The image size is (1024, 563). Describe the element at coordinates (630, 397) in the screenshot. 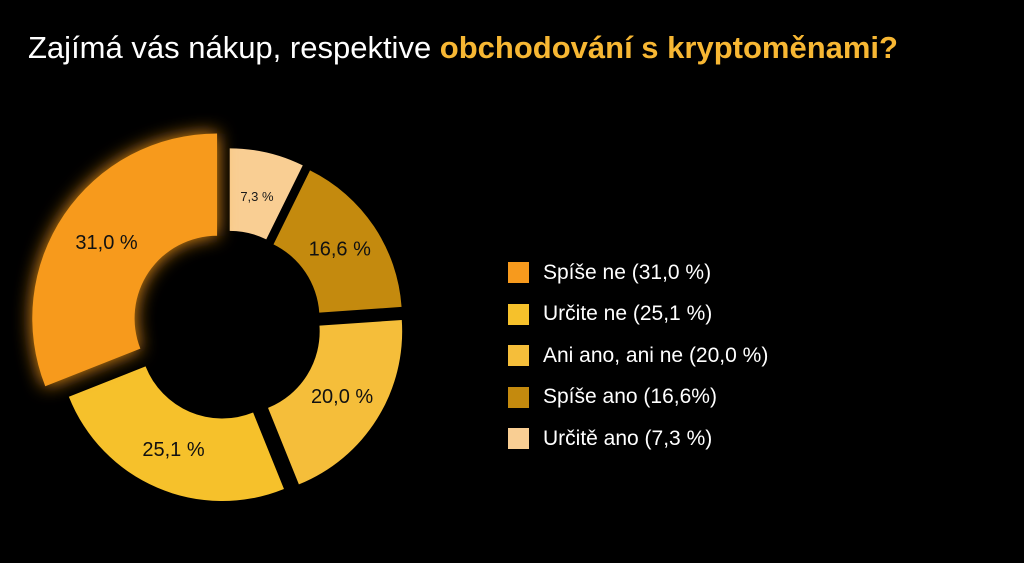

I see `legend-label: Spíše ano (16,6%)` at that location.